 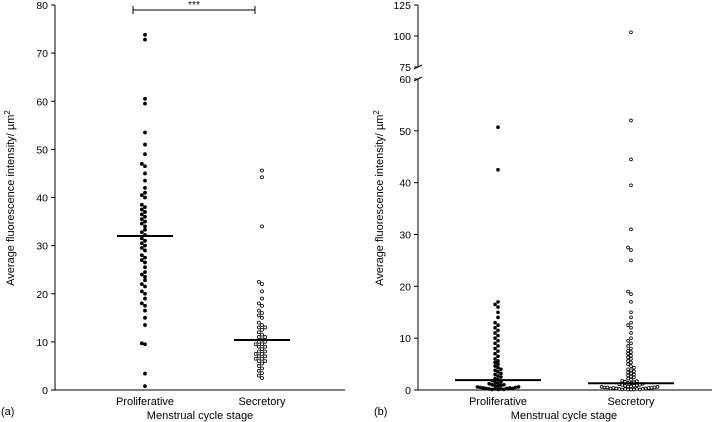 What do you see at coordinates (42, 343) in the screenshot?
I see `panel-a-y-tick-label: 10` at bounding box center [42, 343].